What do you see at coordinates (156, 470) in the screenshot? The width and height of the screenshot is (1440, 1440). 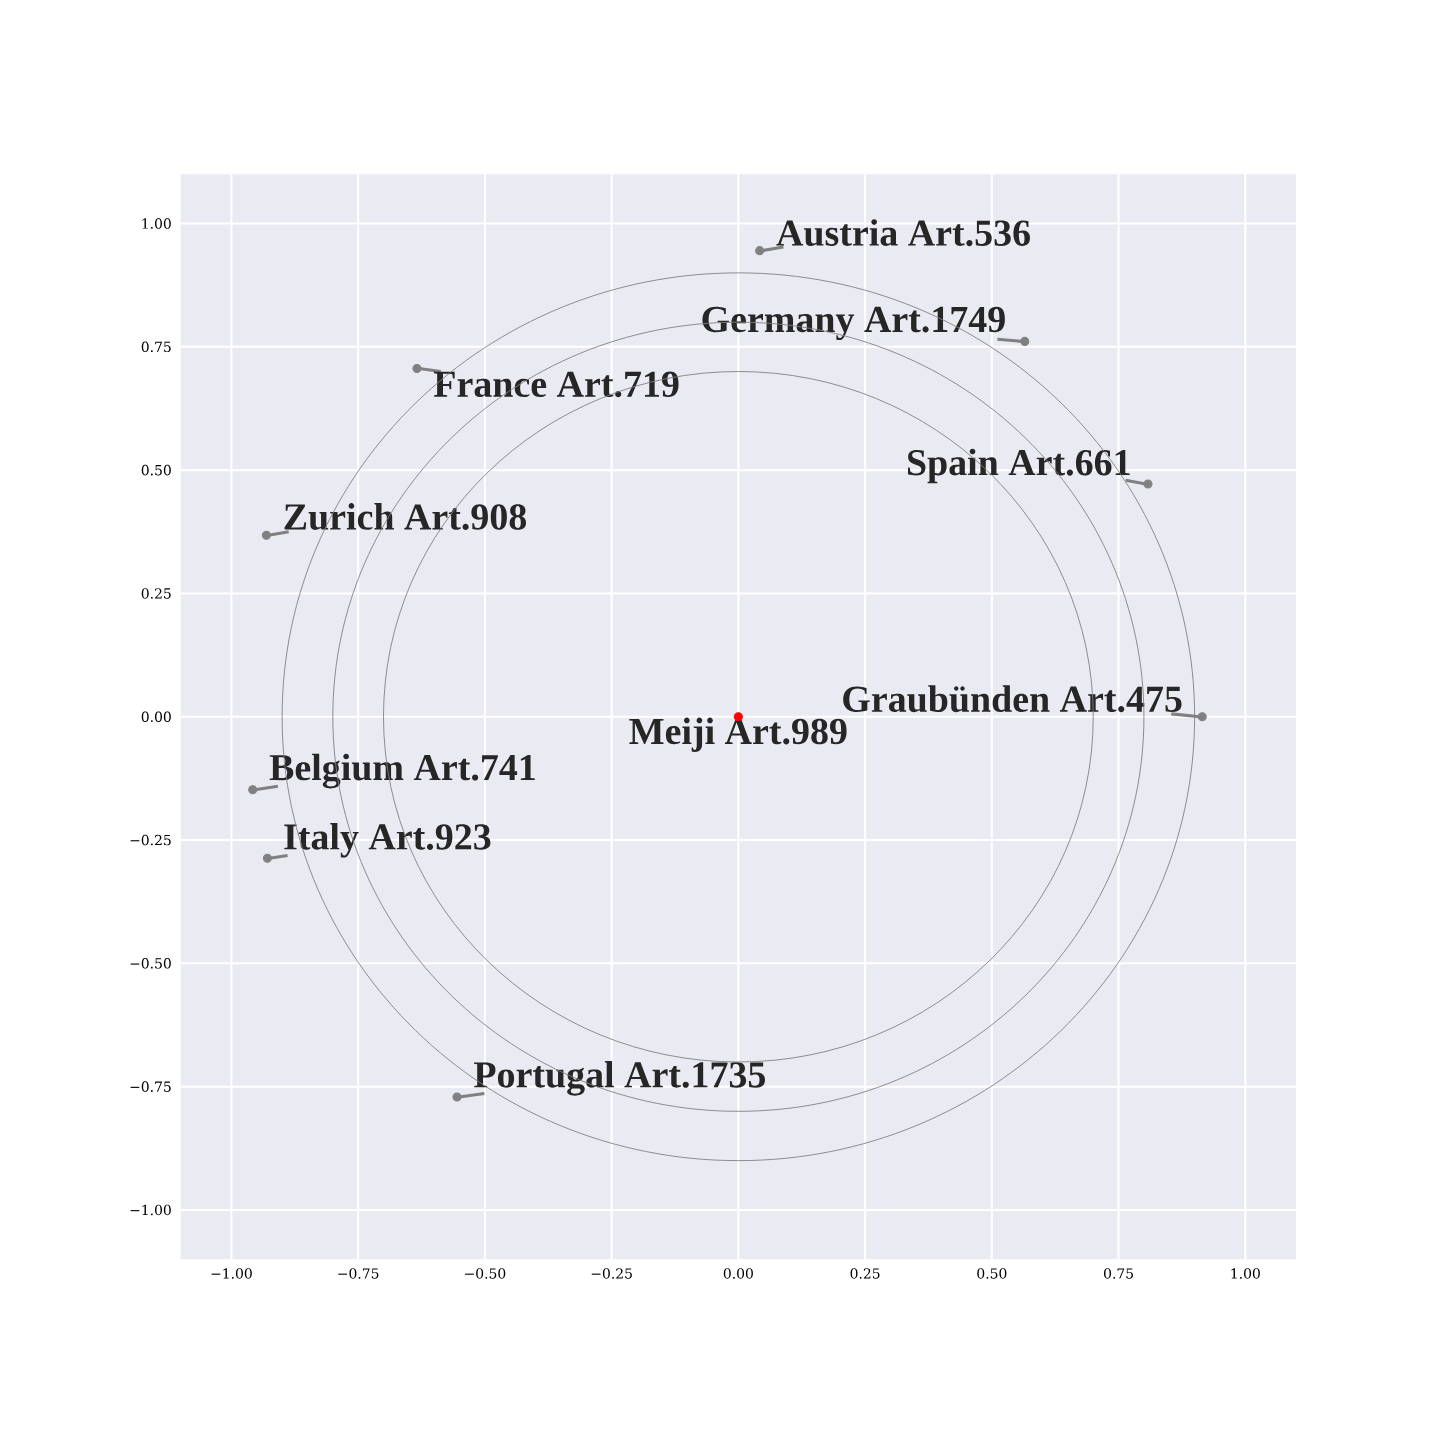 I see `y-tick-label: 0.50` at bounding box center [156, 470].